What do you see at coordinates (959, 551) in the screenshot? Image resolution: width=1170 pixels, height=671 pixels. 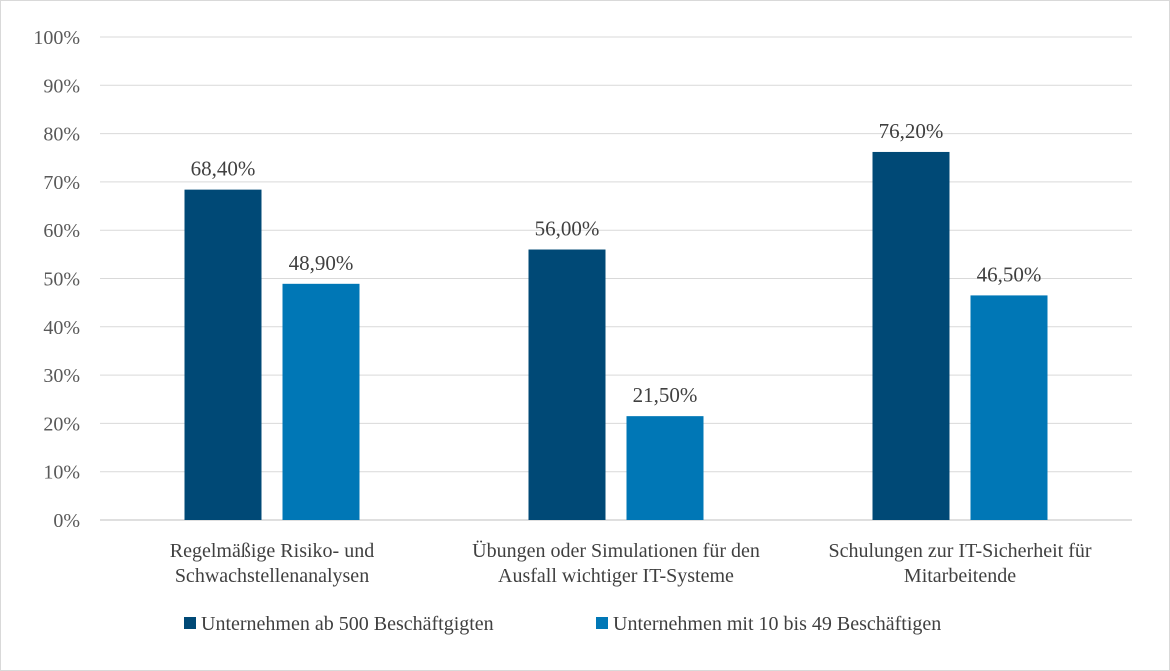 I see `category-label-3-line-1: Schulungen zur IT-Sicherheit für` at bounding box center [959, 551].